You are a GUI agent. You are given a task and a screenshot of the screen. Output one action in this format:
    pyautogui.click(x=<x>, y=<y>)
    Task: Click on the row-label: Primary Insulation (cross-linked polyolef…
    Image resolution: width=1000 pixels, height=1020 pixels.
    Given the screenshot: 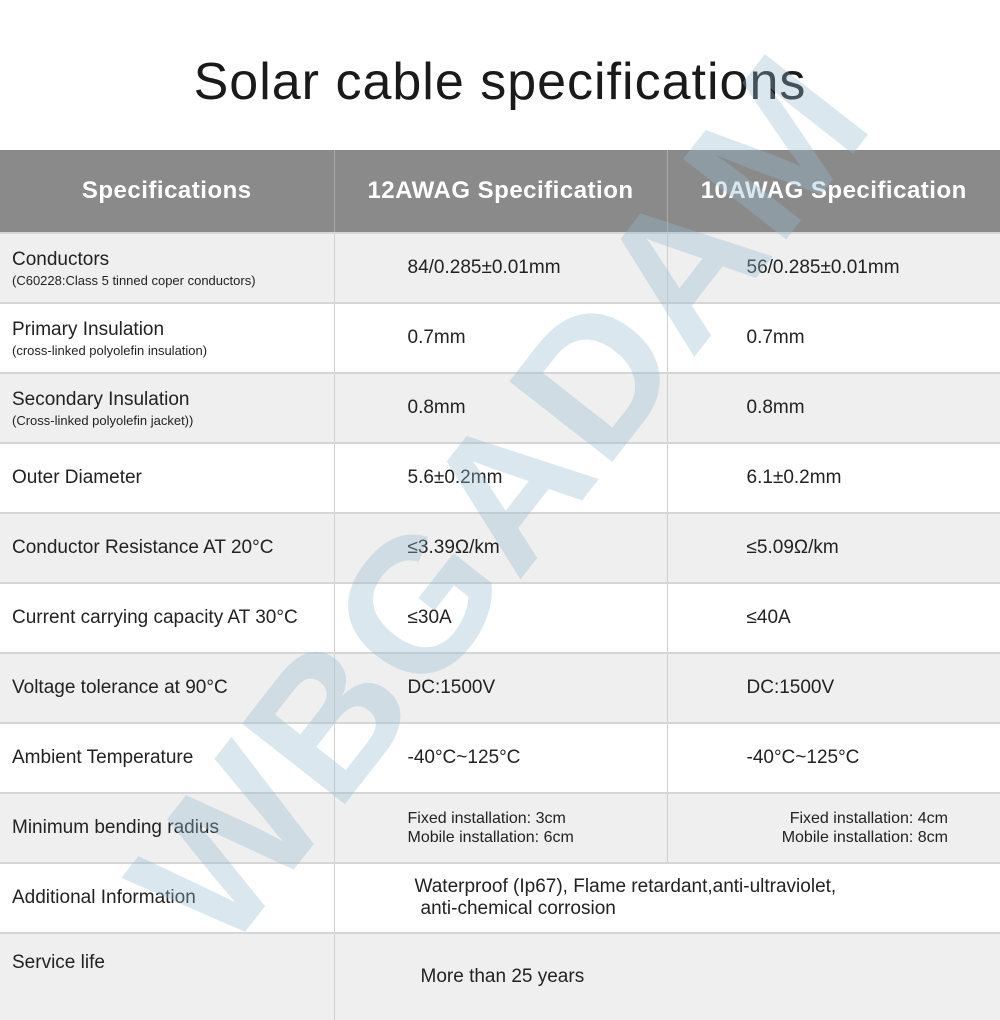 What is the action you would take?
    pyautogui.click(x=167, y=338)
    